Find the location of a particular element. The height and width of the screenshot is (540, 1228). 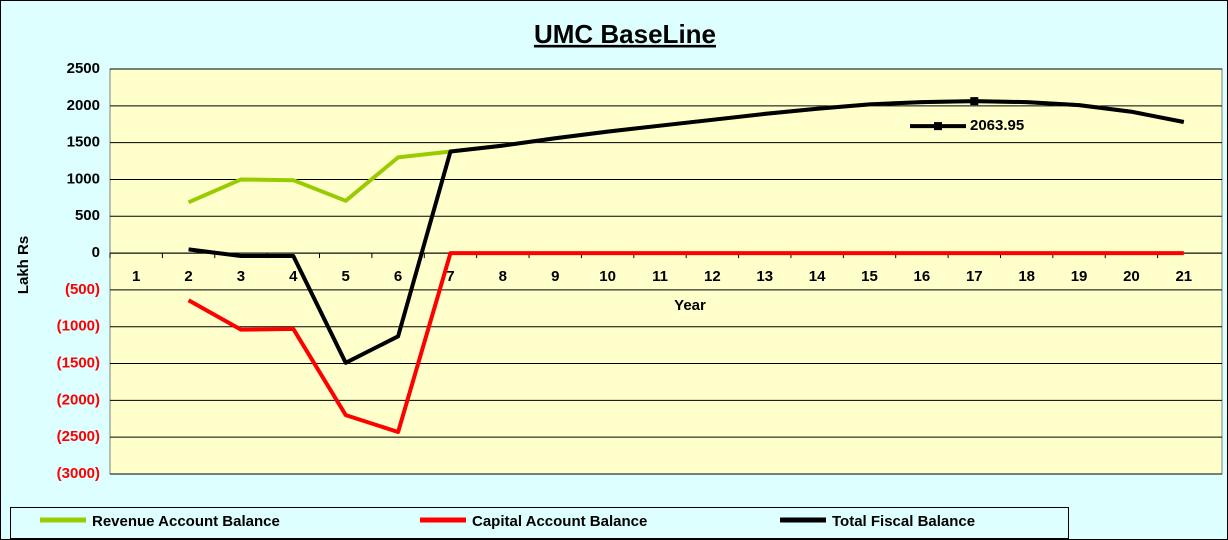

x-tick-label: 12 is located at coordinates (712, 276).